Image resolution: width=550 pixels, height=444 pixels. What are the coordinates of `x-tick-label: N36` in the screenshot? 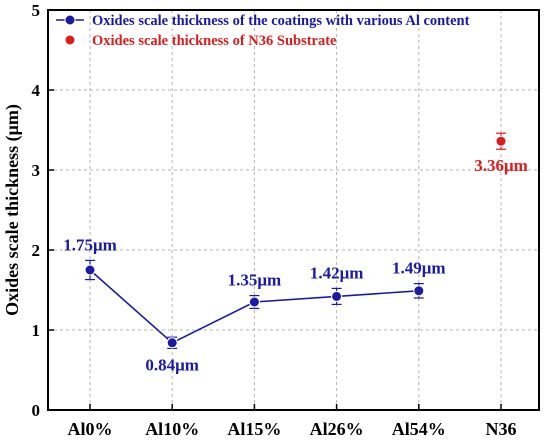 It's located at (501, 429).